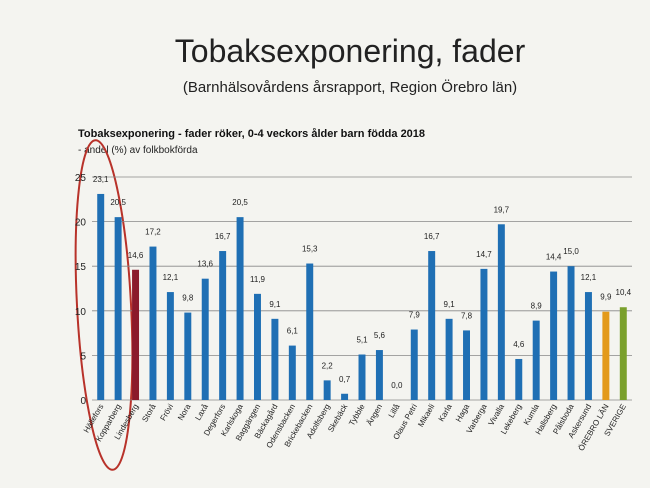 This screenshot has height=488, width=650. I want to click on x-tick-label: Frövi, so click(166, 412).